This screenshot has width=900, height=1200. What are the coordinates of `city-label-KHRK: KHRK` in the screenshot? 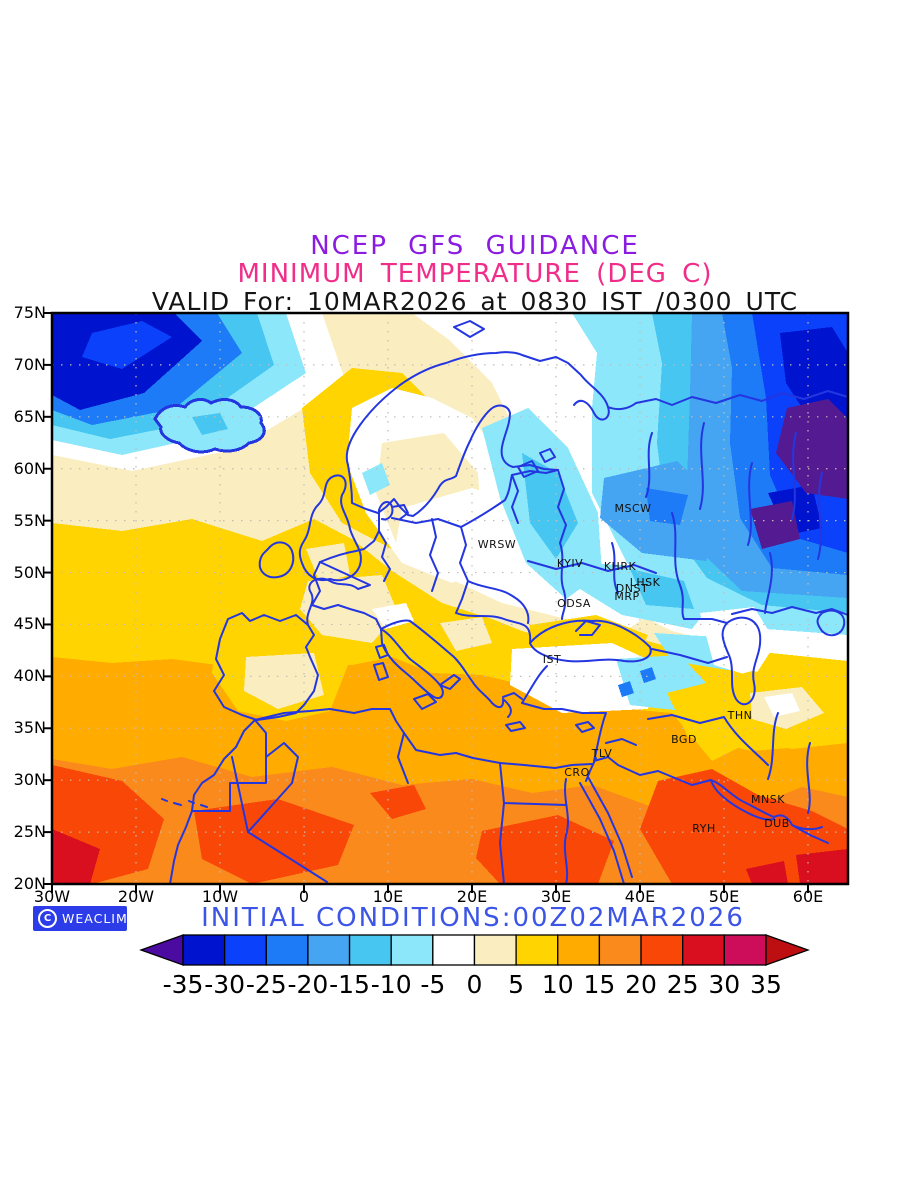 It's located at (620, 566).